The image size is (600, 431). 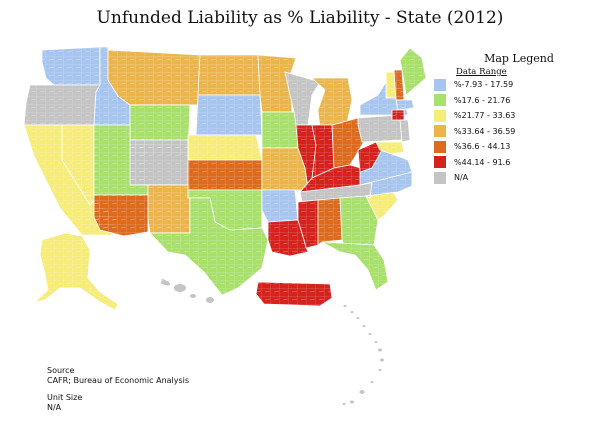 What do you see at coordinates (382, 205) in the screenshot?
I see `county-texture-sc` at bounding box center [382, 205].